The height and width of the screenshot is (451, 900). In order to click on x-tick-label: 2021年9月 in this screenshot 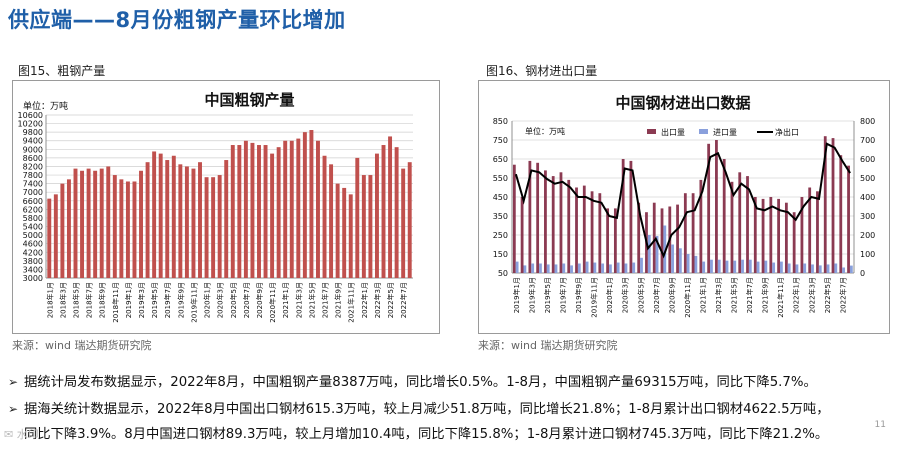, I will do `click(338, 300)`.